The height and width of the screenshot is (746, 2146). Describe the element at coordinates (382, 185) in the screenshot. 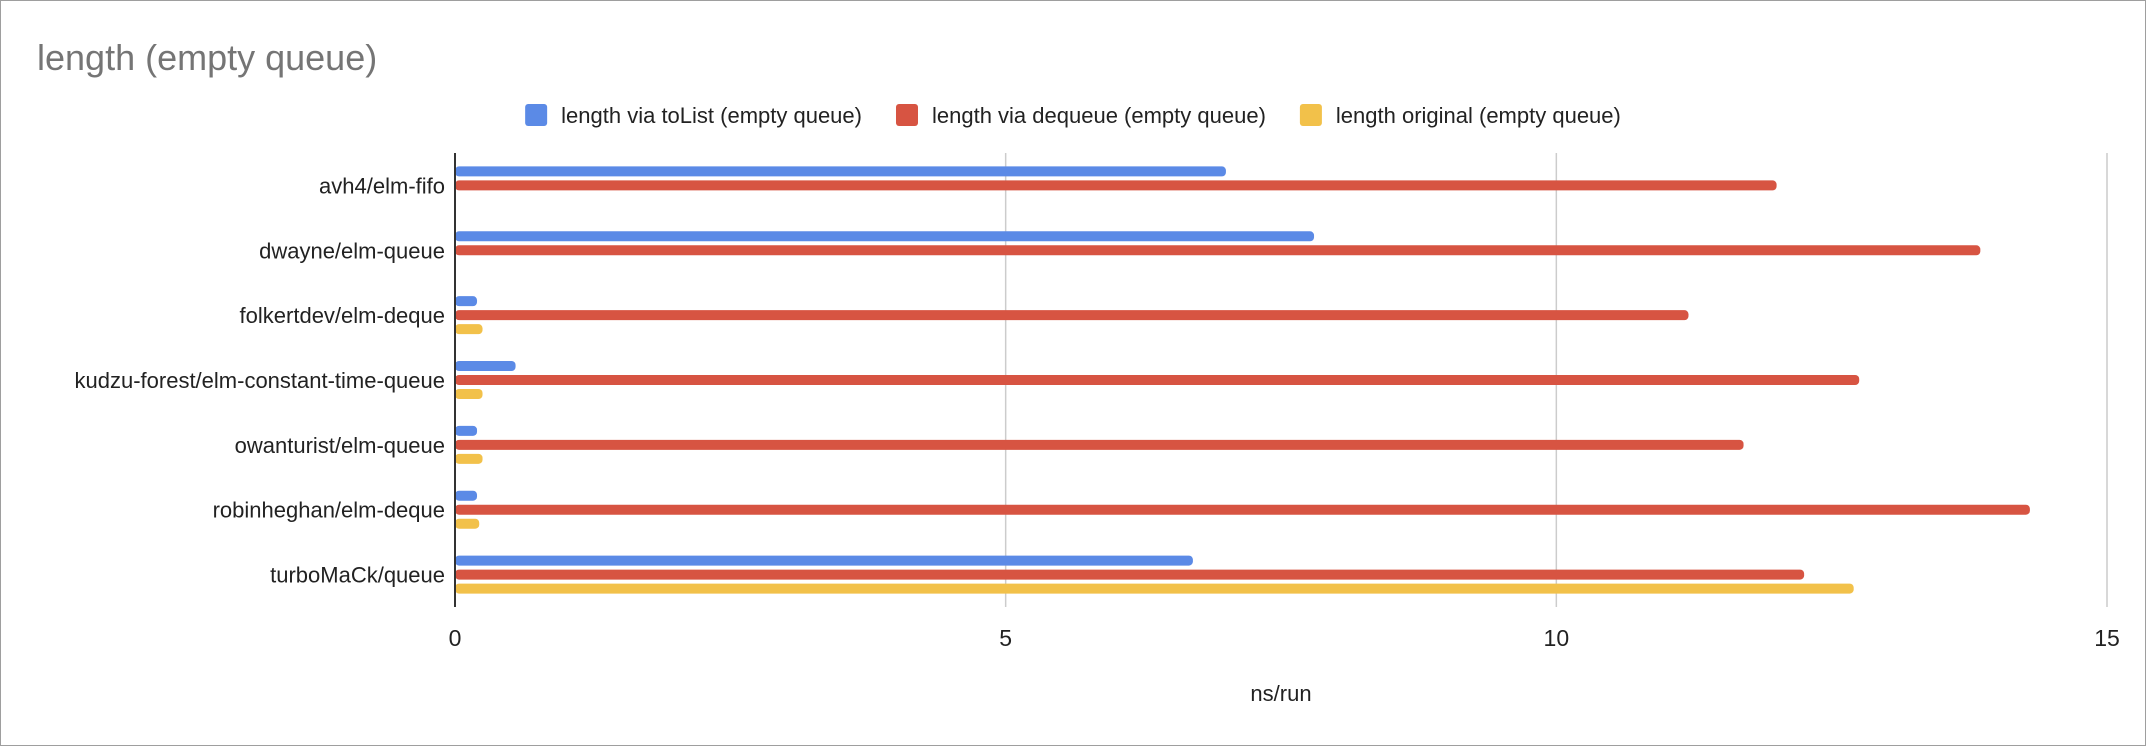

I see `category-label: avh4/elm-fifo` at that location.